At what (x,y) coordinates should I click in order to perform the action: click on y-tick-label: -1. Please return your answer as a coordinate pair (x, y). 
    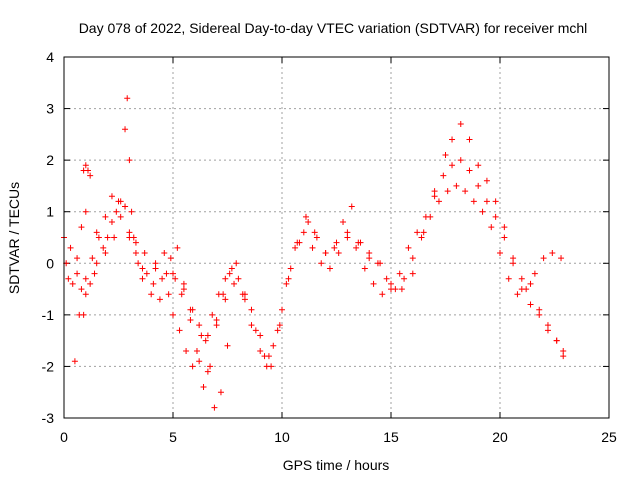
    Looking at the image, I should click on (48, 315).